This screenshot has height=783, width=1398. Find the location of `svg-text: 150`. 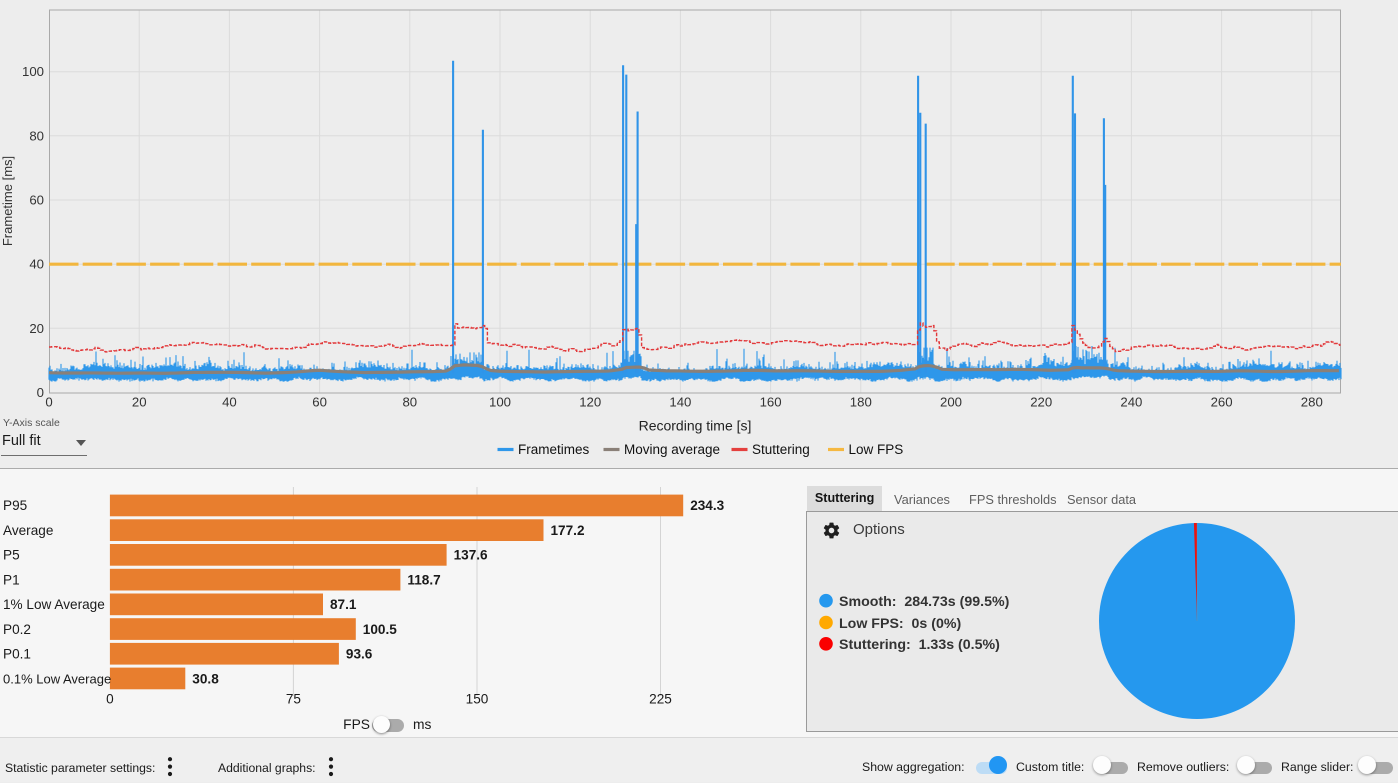

svg-text: 150 is located at coordinates (477, 699).